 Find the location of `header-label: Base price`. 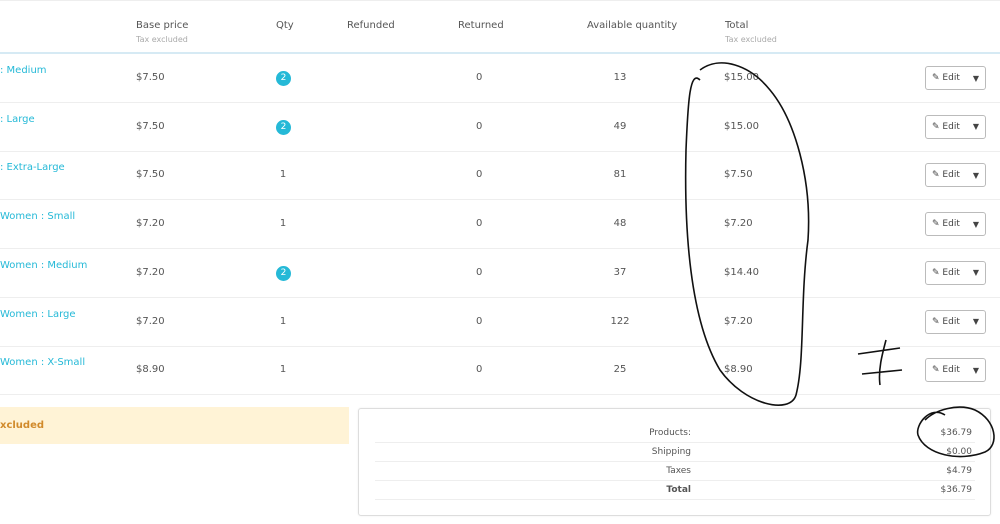

header-label: Base price is located at coordinates (162, 25).